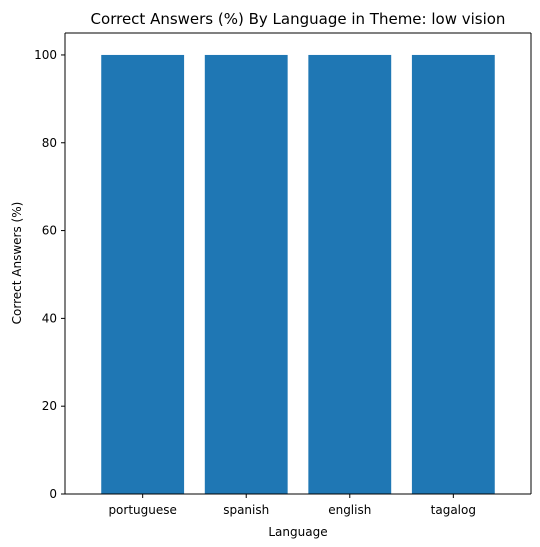 This screenshot has height=547, width=540. What do you see at coordinates (246, 510) in the screenshot?
I see `x-tick-label: spanish` at bounding box center [246, 510].